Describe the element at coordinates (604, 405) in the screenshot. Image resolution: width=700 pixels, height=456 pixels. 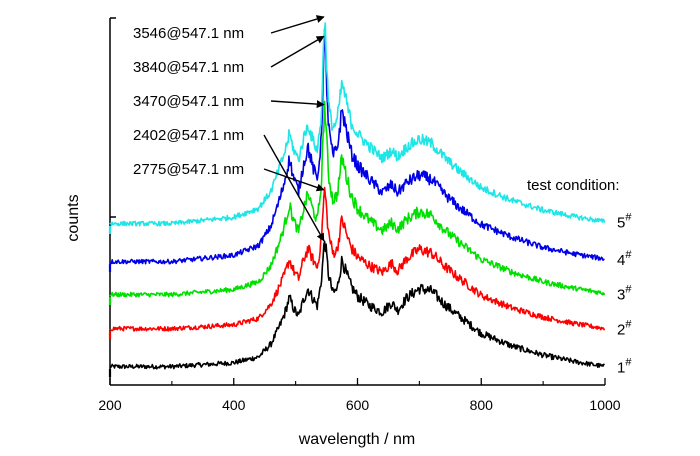
I see `x-tick-label: 1000` at that location.